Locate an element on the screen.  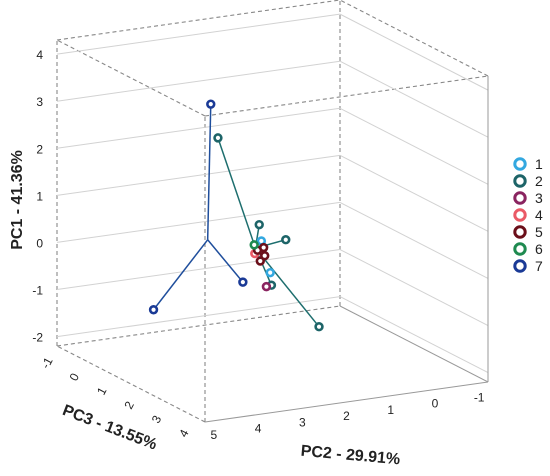
legend-label-2: 2 is located at coordinates (539, 181).